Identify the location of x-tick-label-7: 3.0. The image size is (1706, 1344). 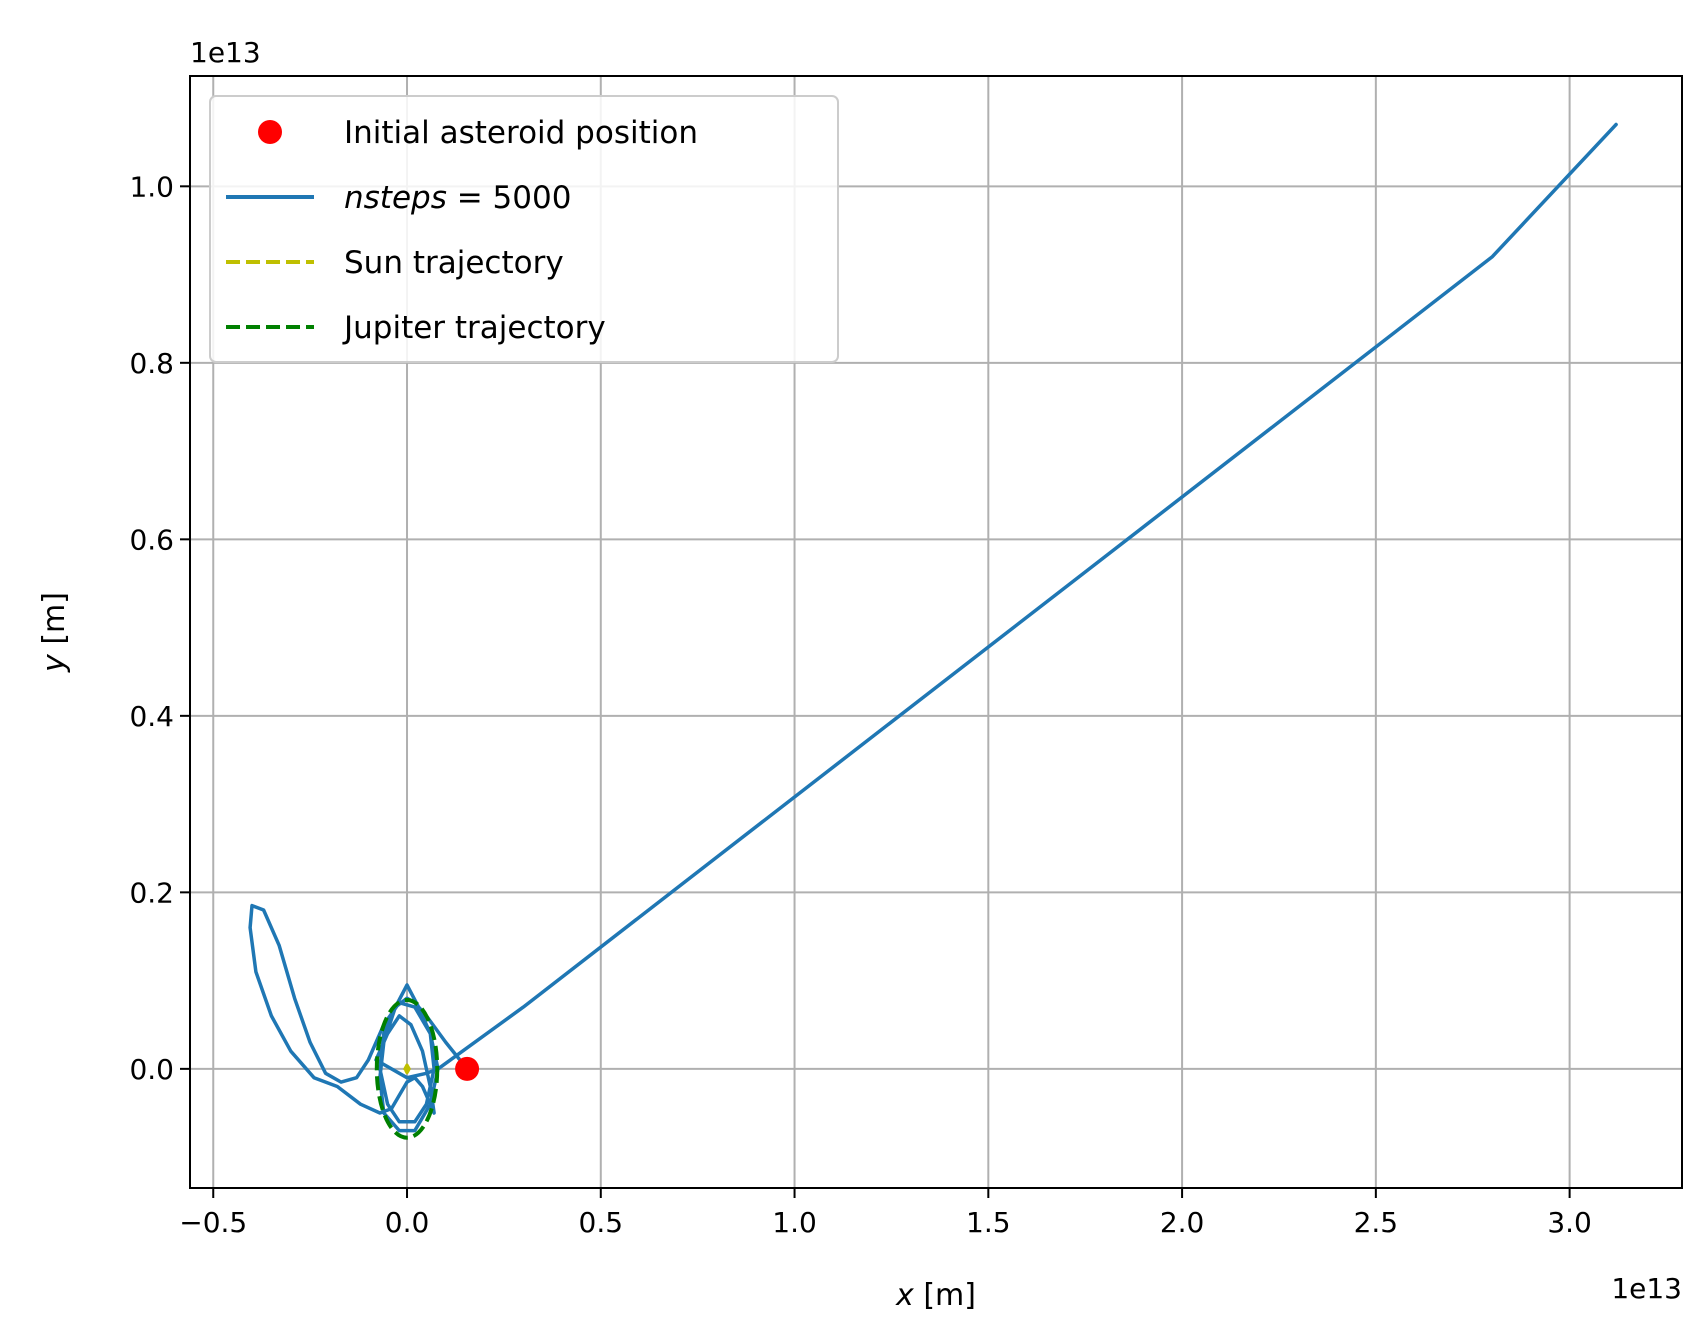
(1569, 1222).